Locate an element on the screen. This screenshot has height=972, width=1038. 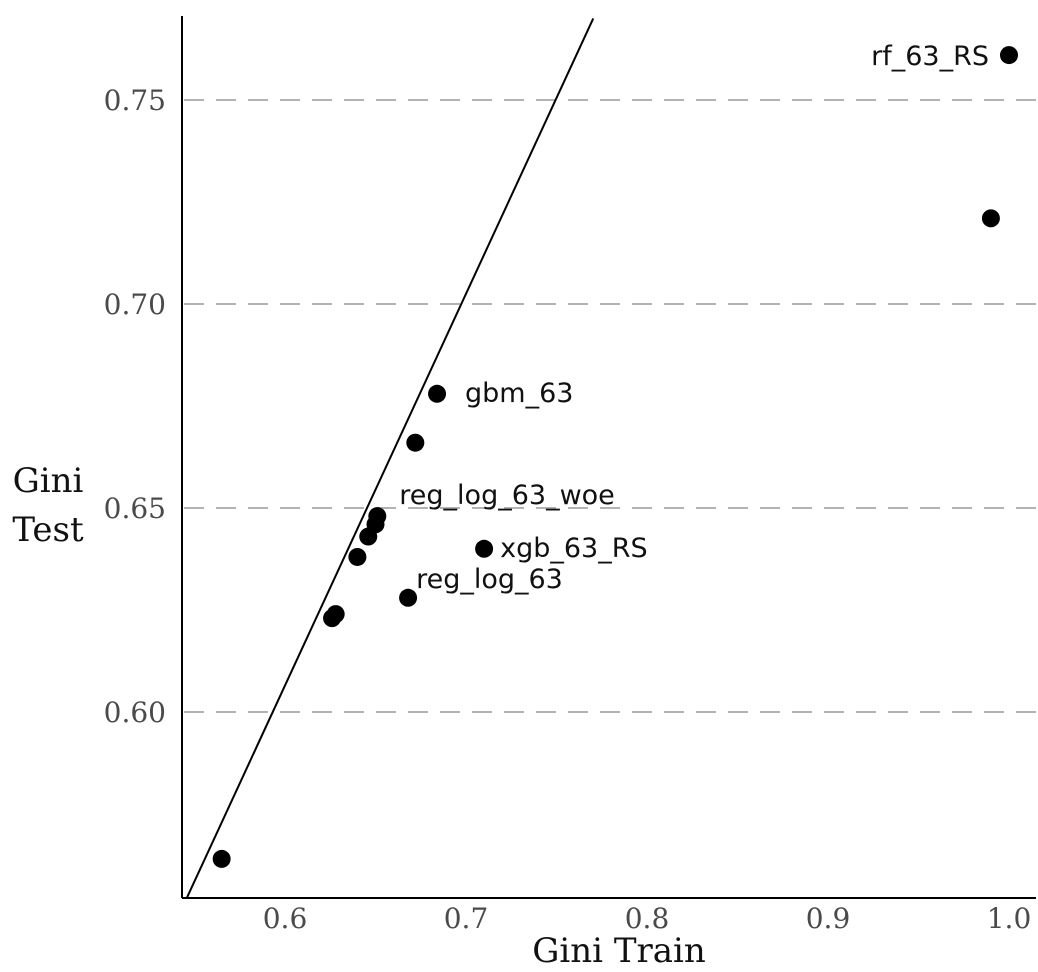
y-tick-label-1: 0.65 is located at coordinates (135, 508).